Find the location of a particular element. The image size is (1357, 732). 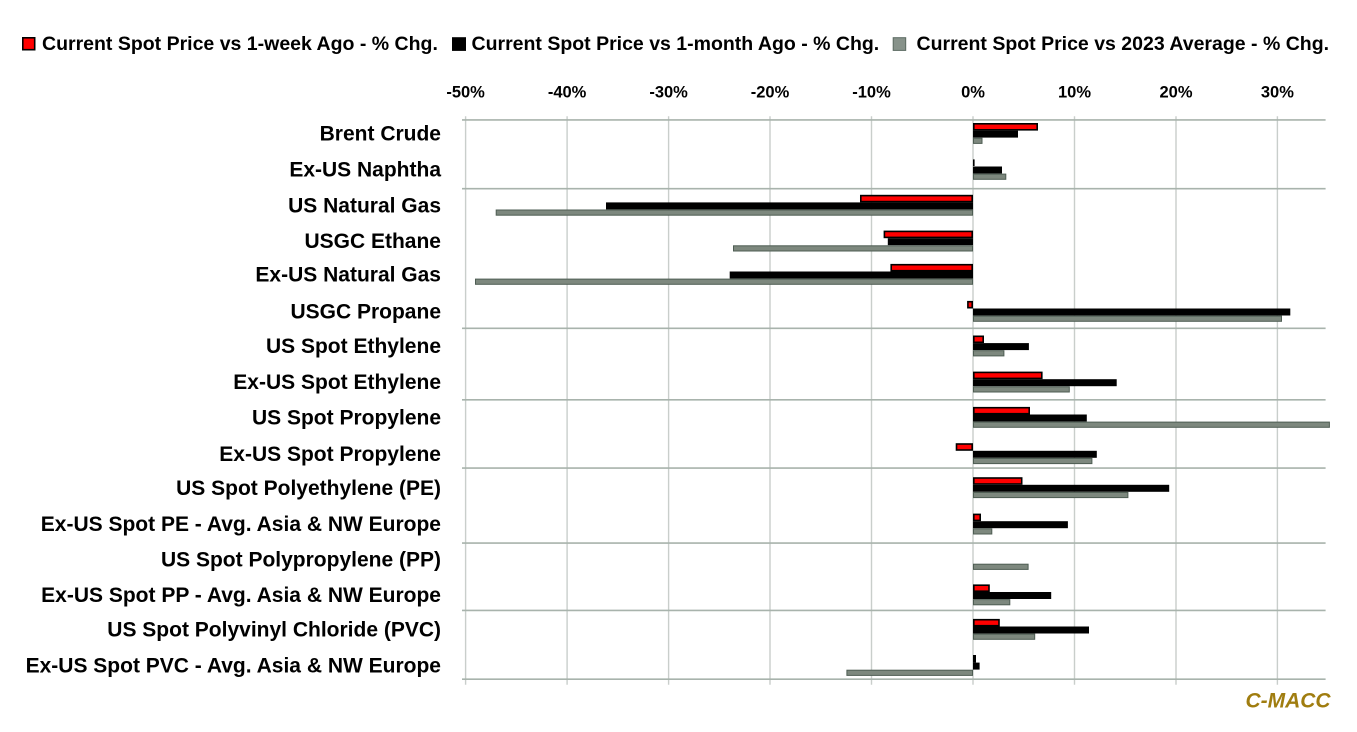

svg-text:Ex-US Spot PP - Avg. Asia & NW: Ex-US Spot PP - Avg. Asia & NW Europe is located at coordinates (241, 595).